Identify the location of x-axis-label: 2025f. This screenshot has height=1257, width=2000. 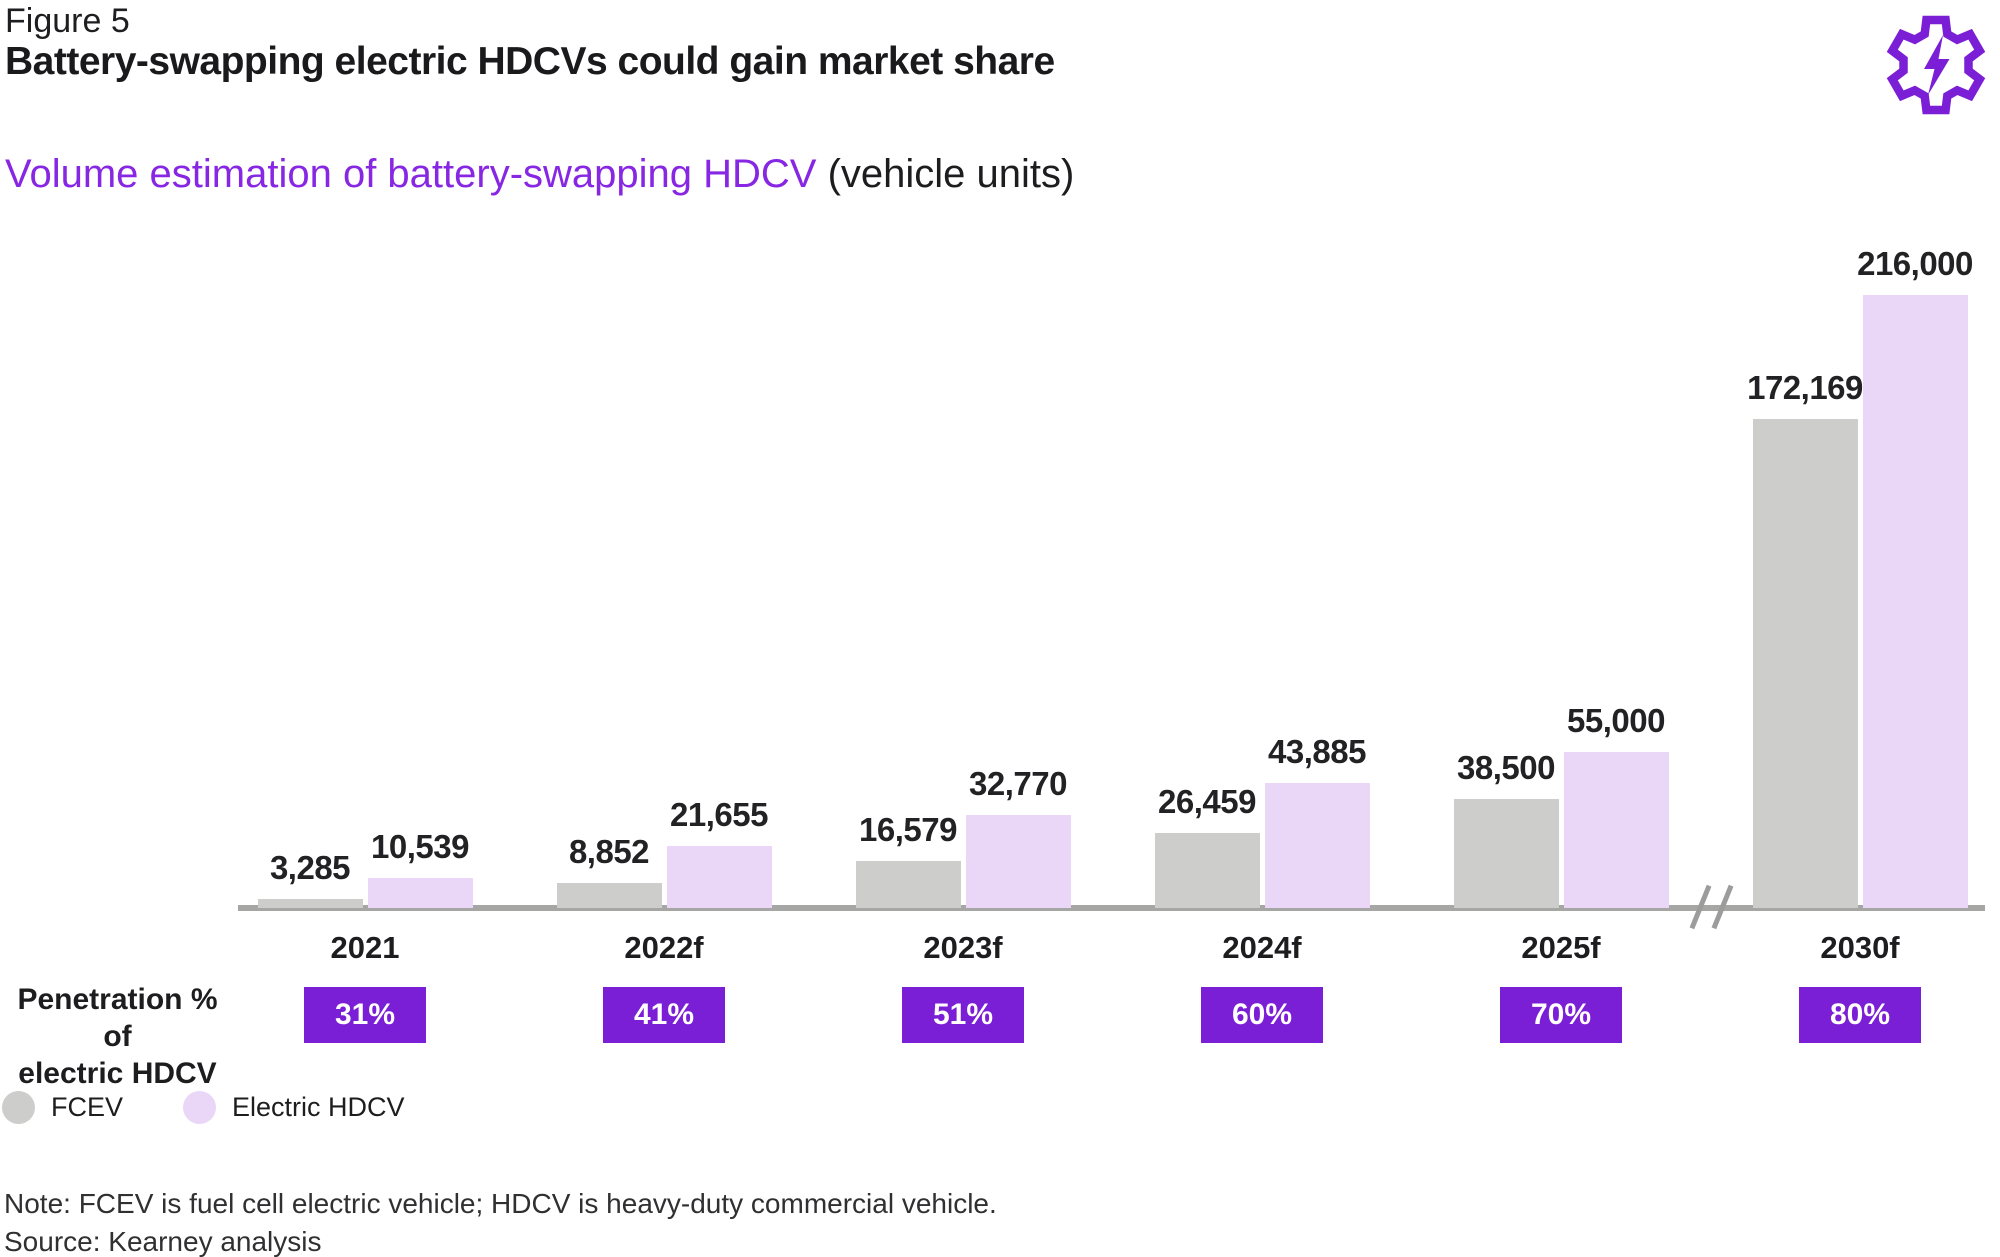
(1561, 947).